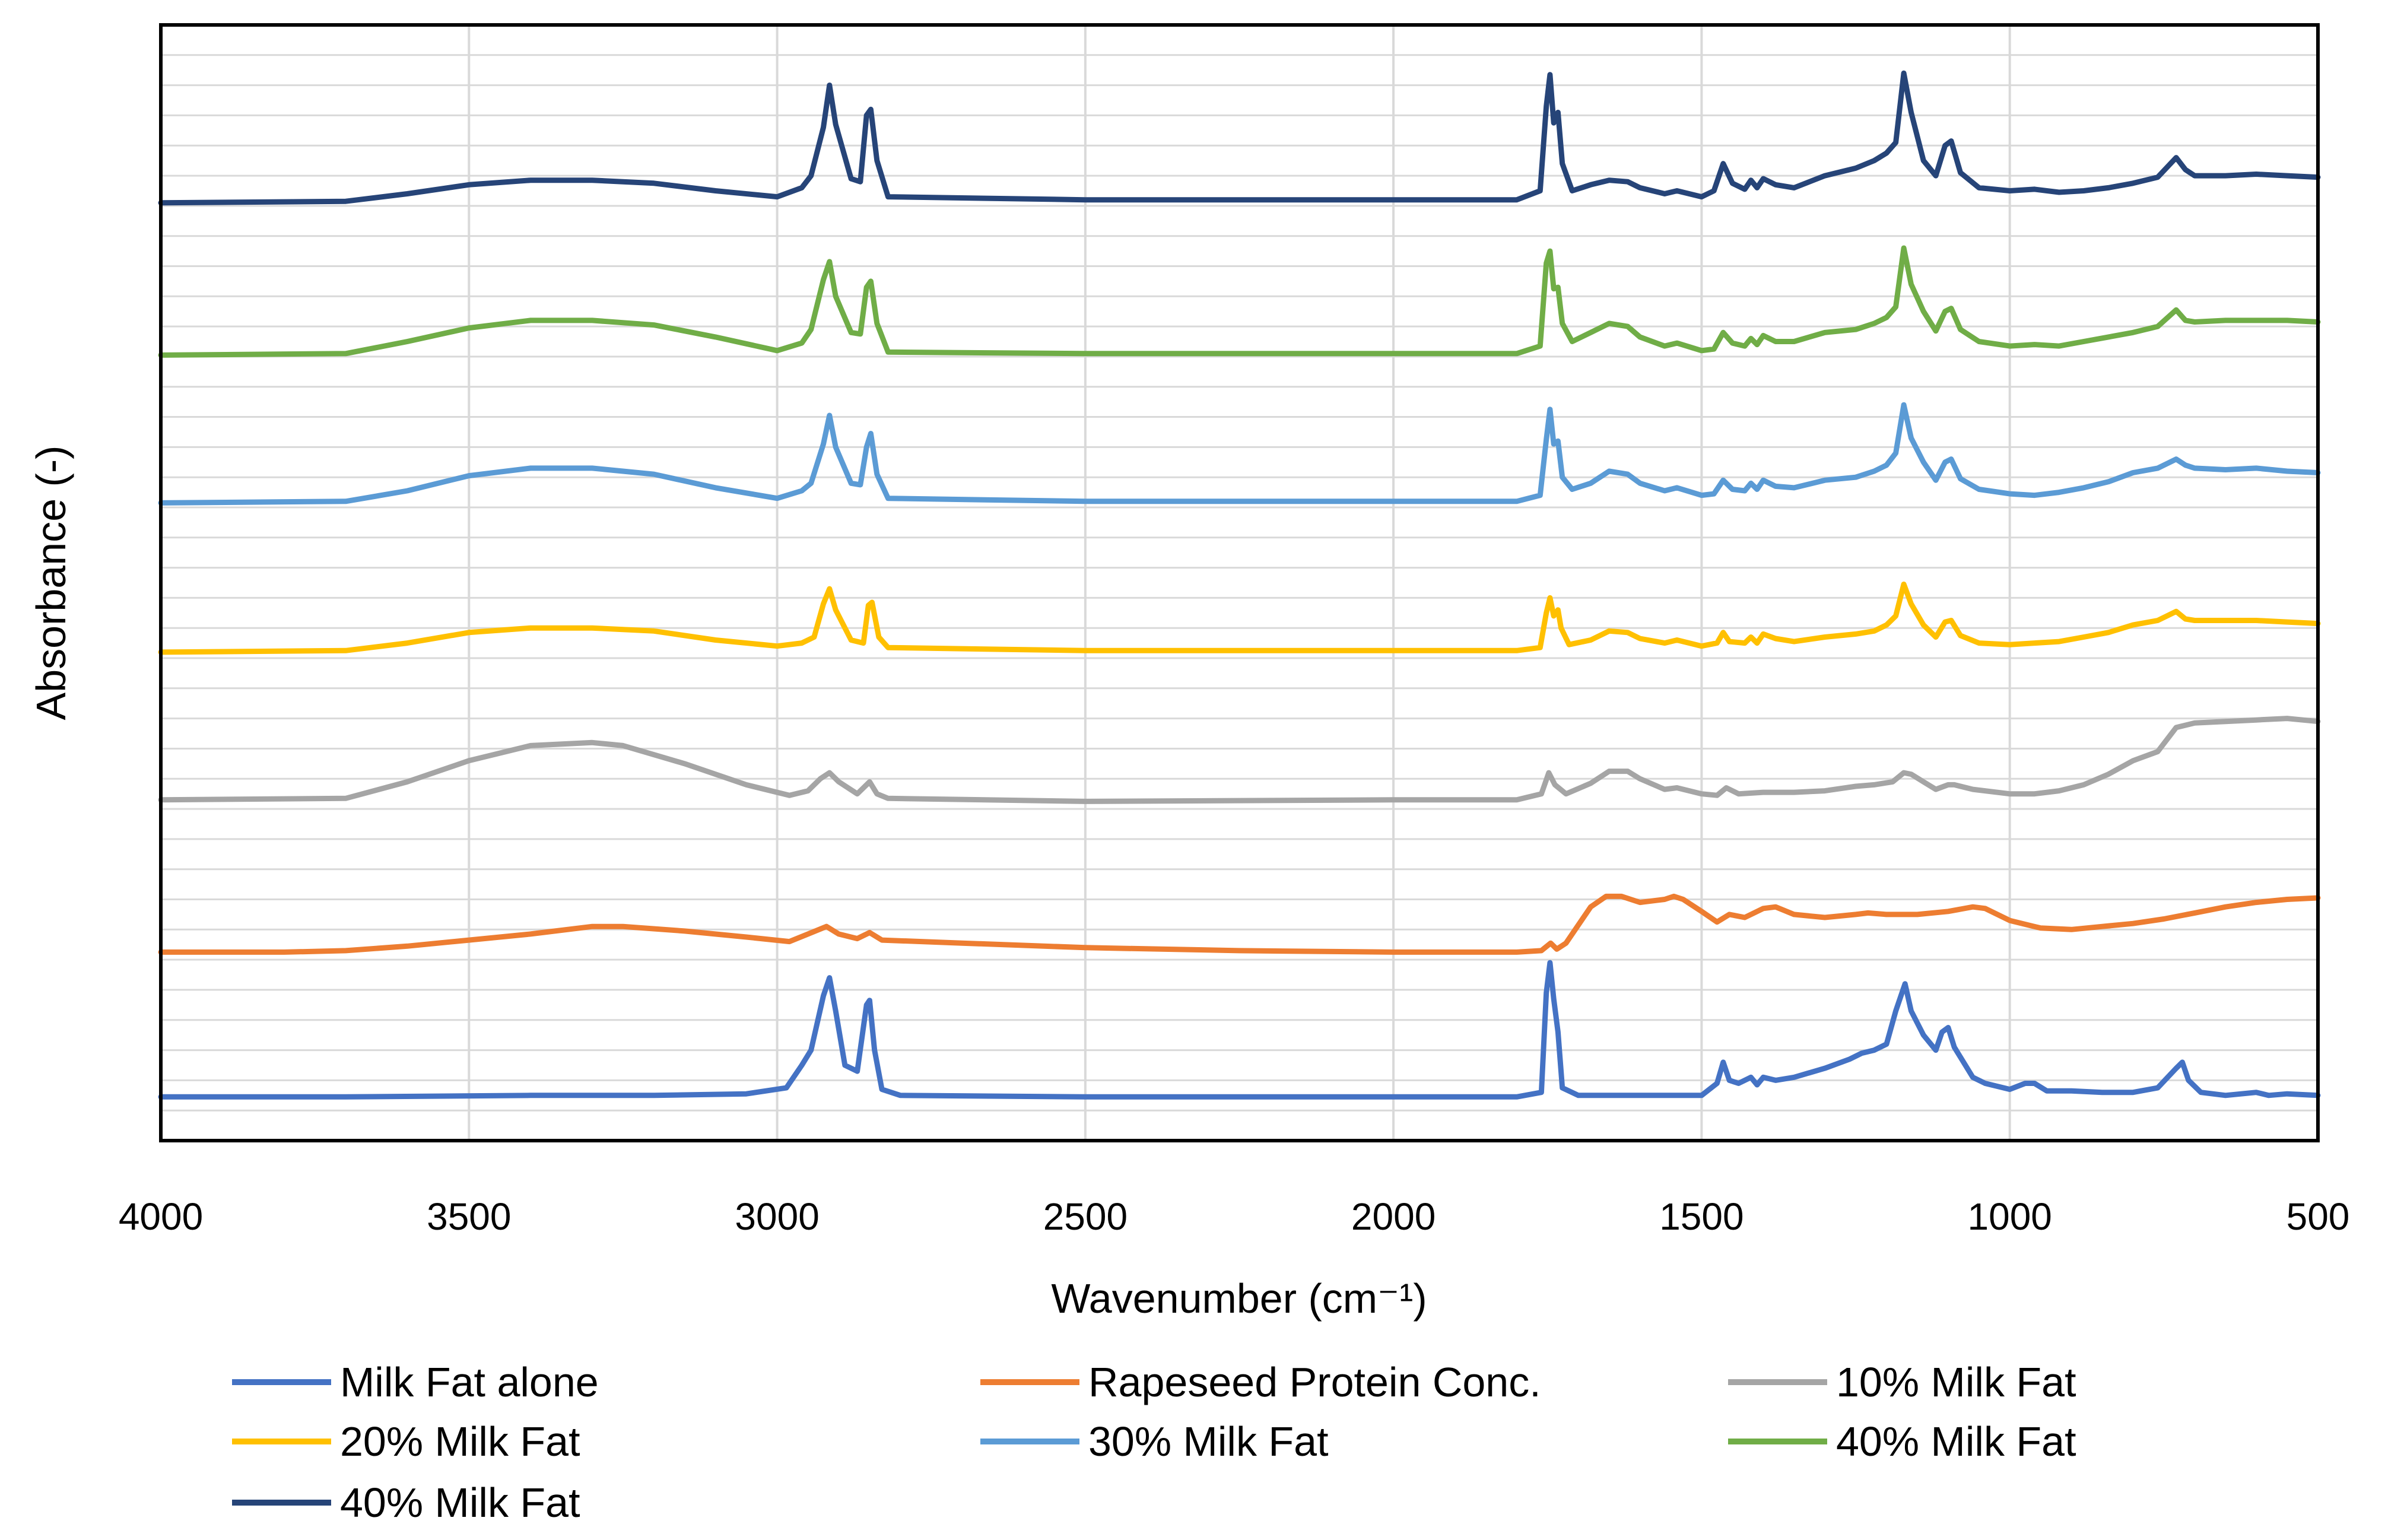 The width and height of the screenshot is (2385, 1540). Describe the element at coordinates (1234, 1216) in the screenshot. I see `x-axis-ticks: 4000 3500 3000 2500 2000 1500 1000 500` at that location.